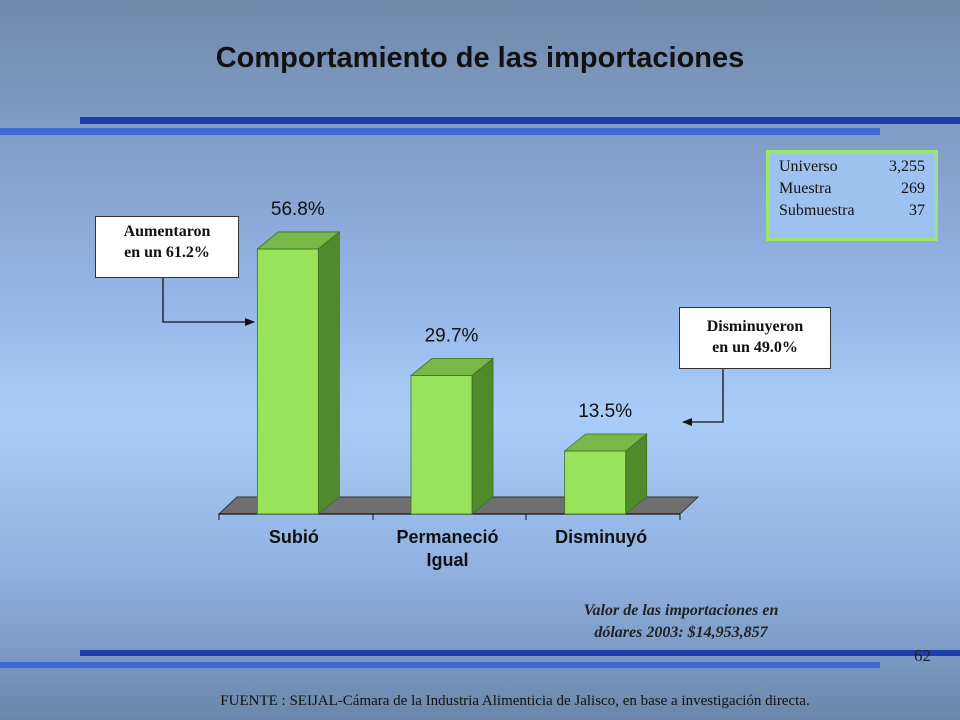 The height and width of the screenshot is (720, 960). What do you see at coordinates (447, 560) in the screenshot?
I see `category-label-2: Igual` at bounding box center [447, 560].